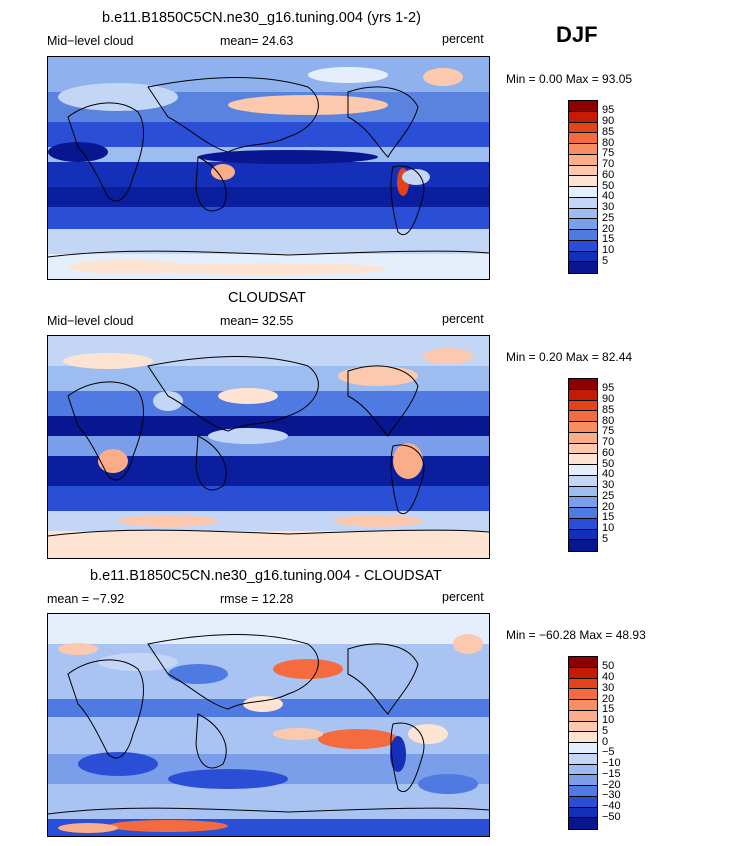  I want to click on panel-2-colorbar, so click(583, 465).